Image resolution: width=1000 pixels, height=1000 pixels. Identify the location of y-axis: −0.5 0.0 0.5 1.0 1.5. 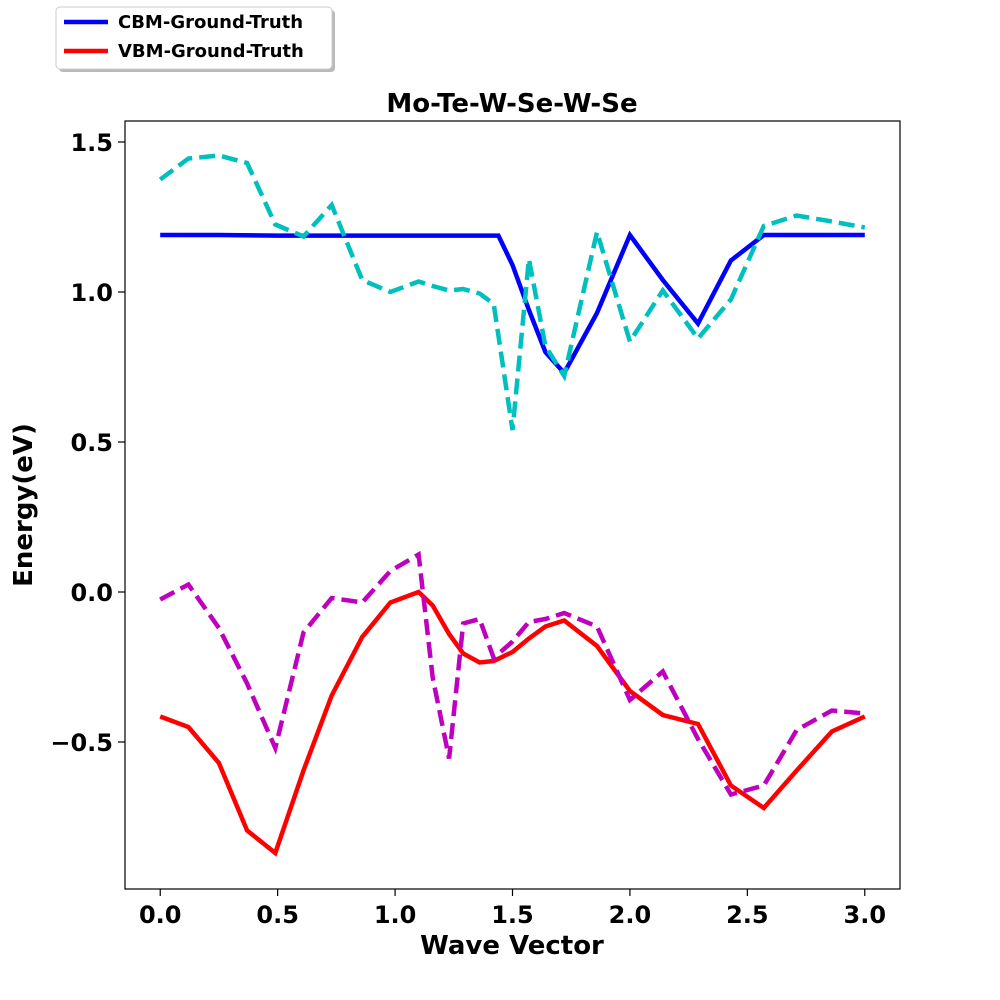
(87, 443).